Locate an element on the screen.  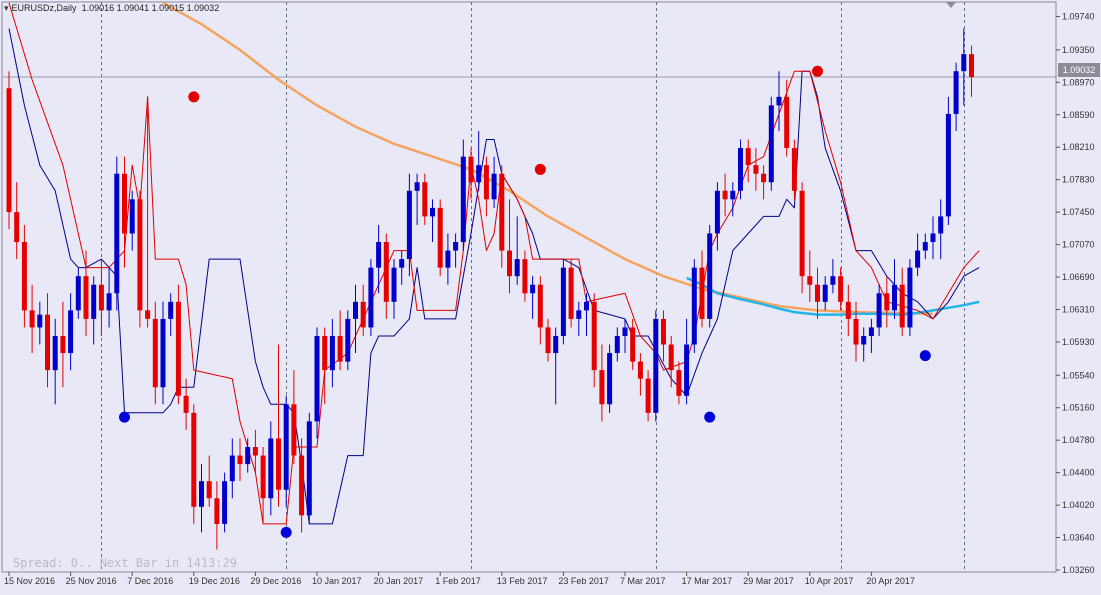
x-tick-label: 7 Mar 2017 is located at coordinates (643, 581).